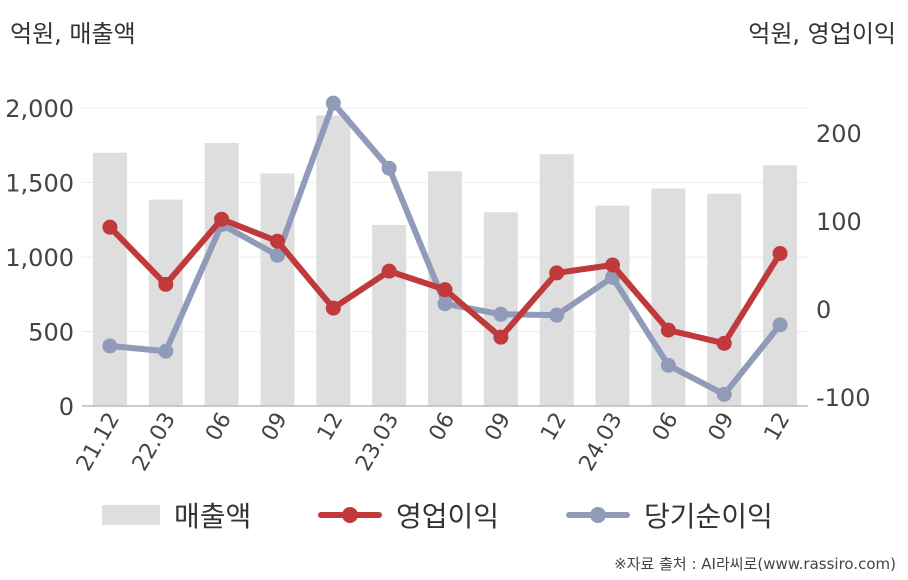 This screenshot has width=908, height=580. I want to click on right-axis-ticks: -100 0 100 200, so click(843, 266).